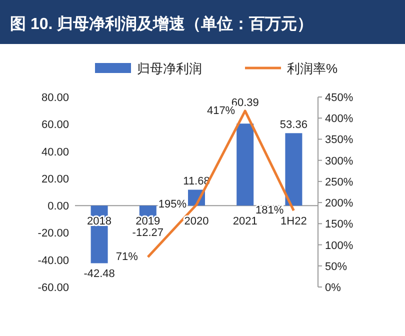 The height and width of the screenshot is (336, 405). What do you see at coordinates (53, 260) in the screenshot?
I see `y-tick-label: -40.00` at bounding box center [53, 260].